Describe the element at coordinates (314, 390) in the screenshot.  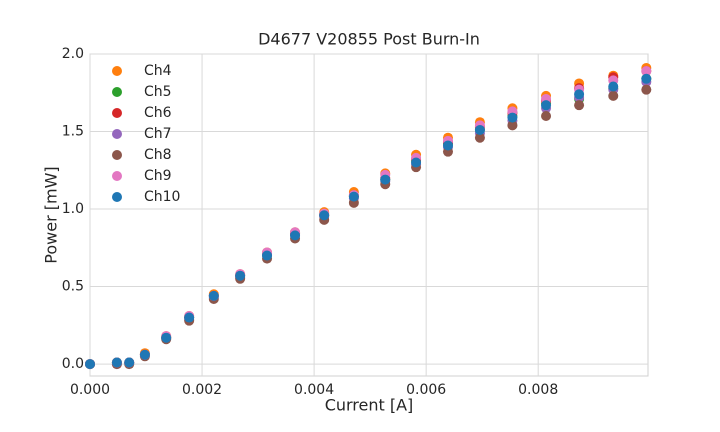
I see `x-tick-label: 0.004` at that location.